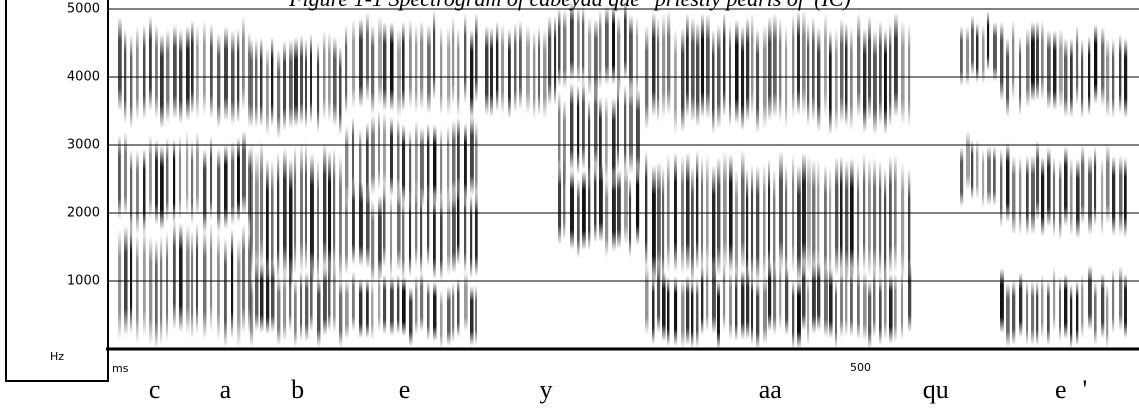  What do you see at coordinates (1061, 389) in the screenshot?
I see `segment-label: e` at bounding box center [1061, 389].